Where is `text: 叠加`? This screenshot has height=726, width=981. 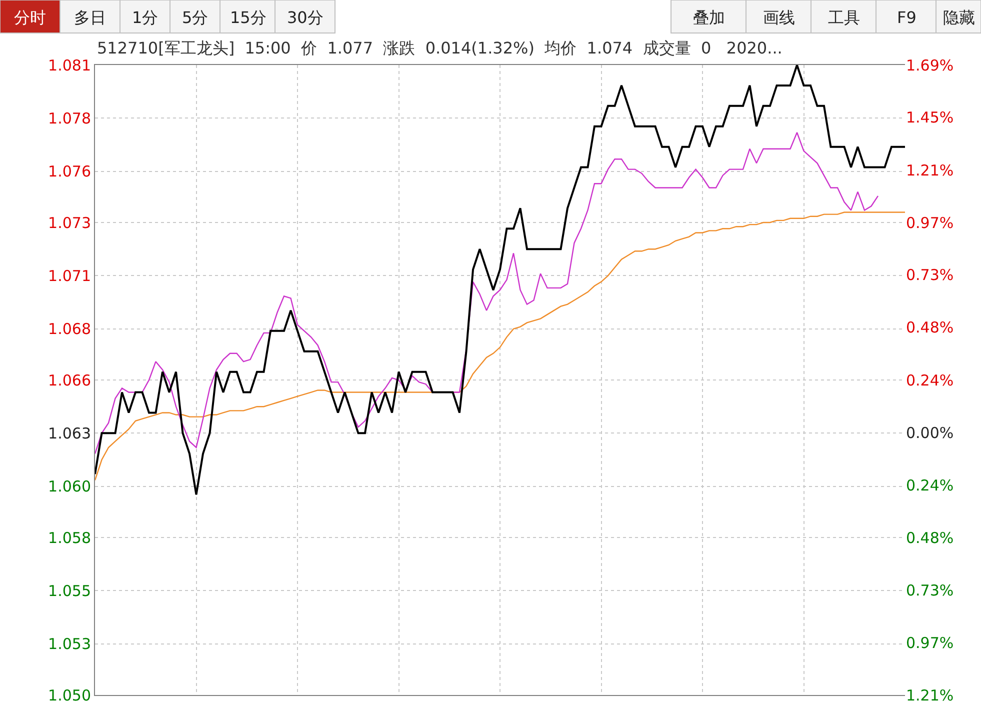
text: 叠加 is located at coordinates (709, 17).